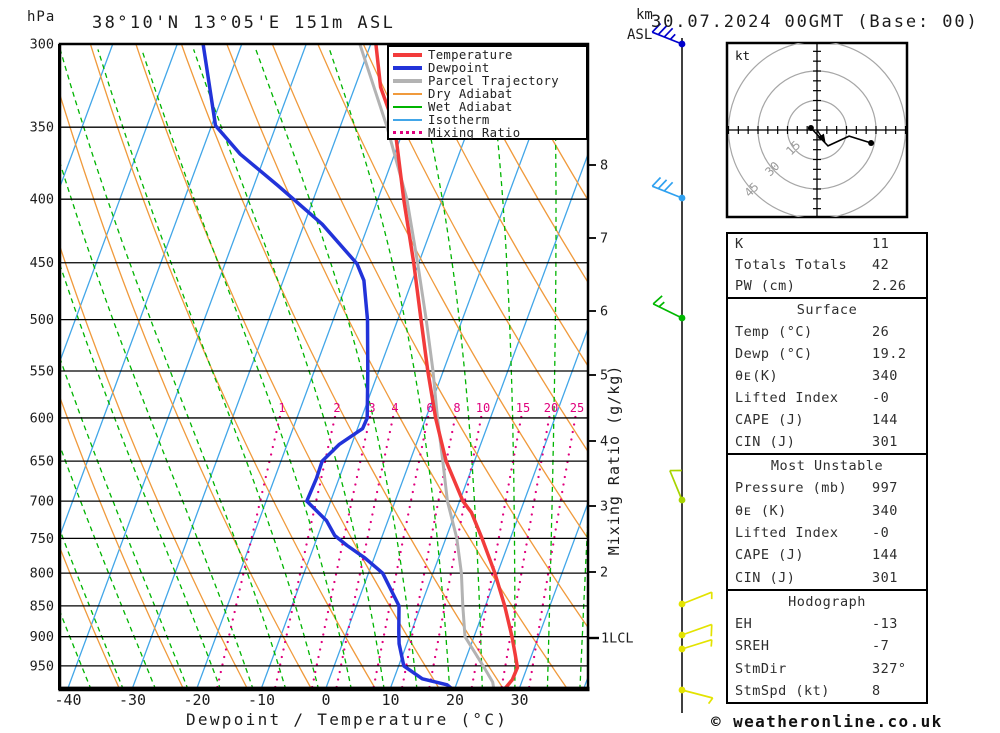 This screenshot has height=733, width=1000. Describe the element at coordinates (390, 700) in the screenshot. I see `svg-text: 10` at that location.